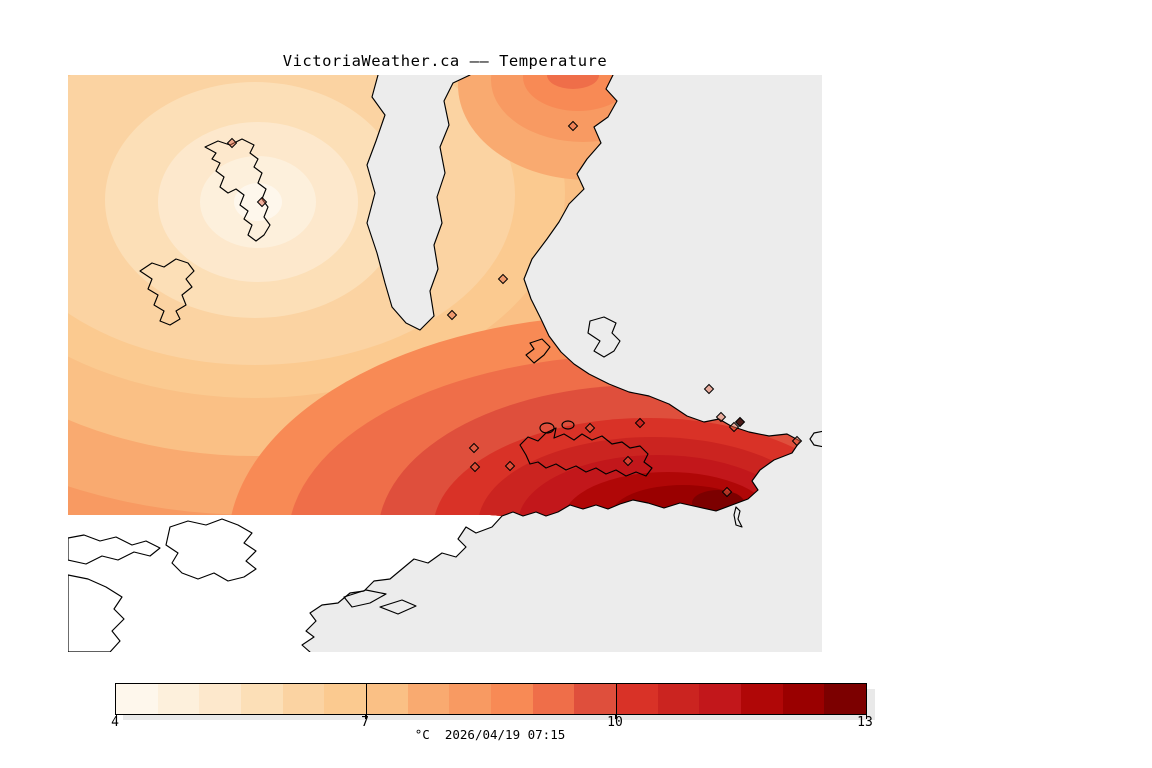  I want to click on prospect-lake-outline, so click(538, 351).